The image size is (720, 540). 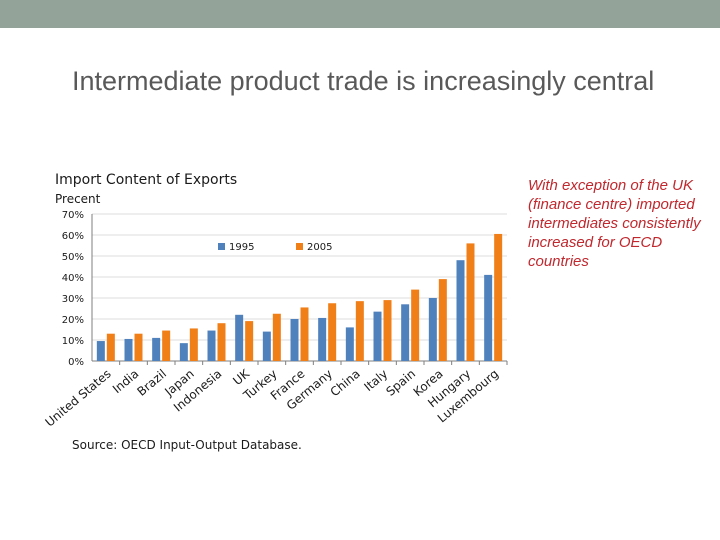 I want to click on x-tick-label: United States, so click(x=78, y=398).